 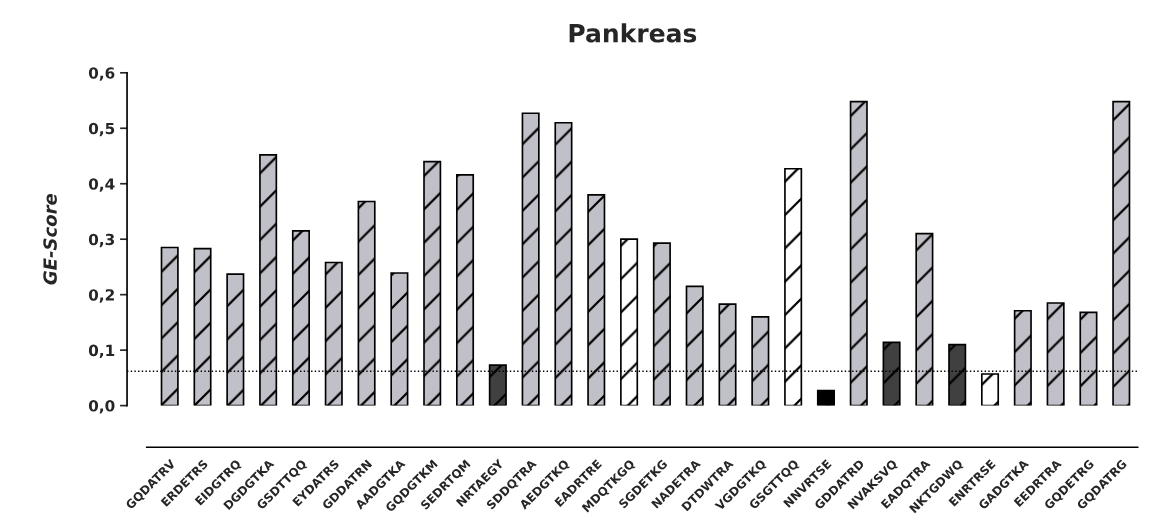 What do you see at coordinates (101, 185) in the screenshot?
I see `y-tick-label: 0,4` at bounding box center [101, 185].